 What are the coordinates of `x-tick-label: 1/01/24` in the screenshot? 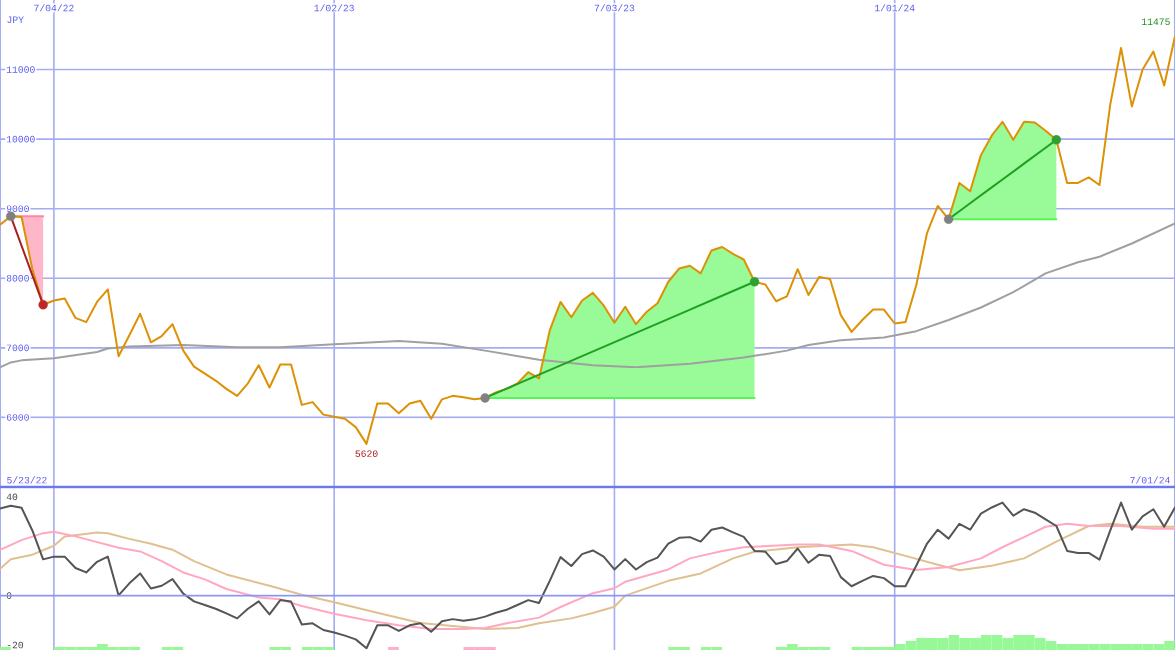 It's located at (895, 8).